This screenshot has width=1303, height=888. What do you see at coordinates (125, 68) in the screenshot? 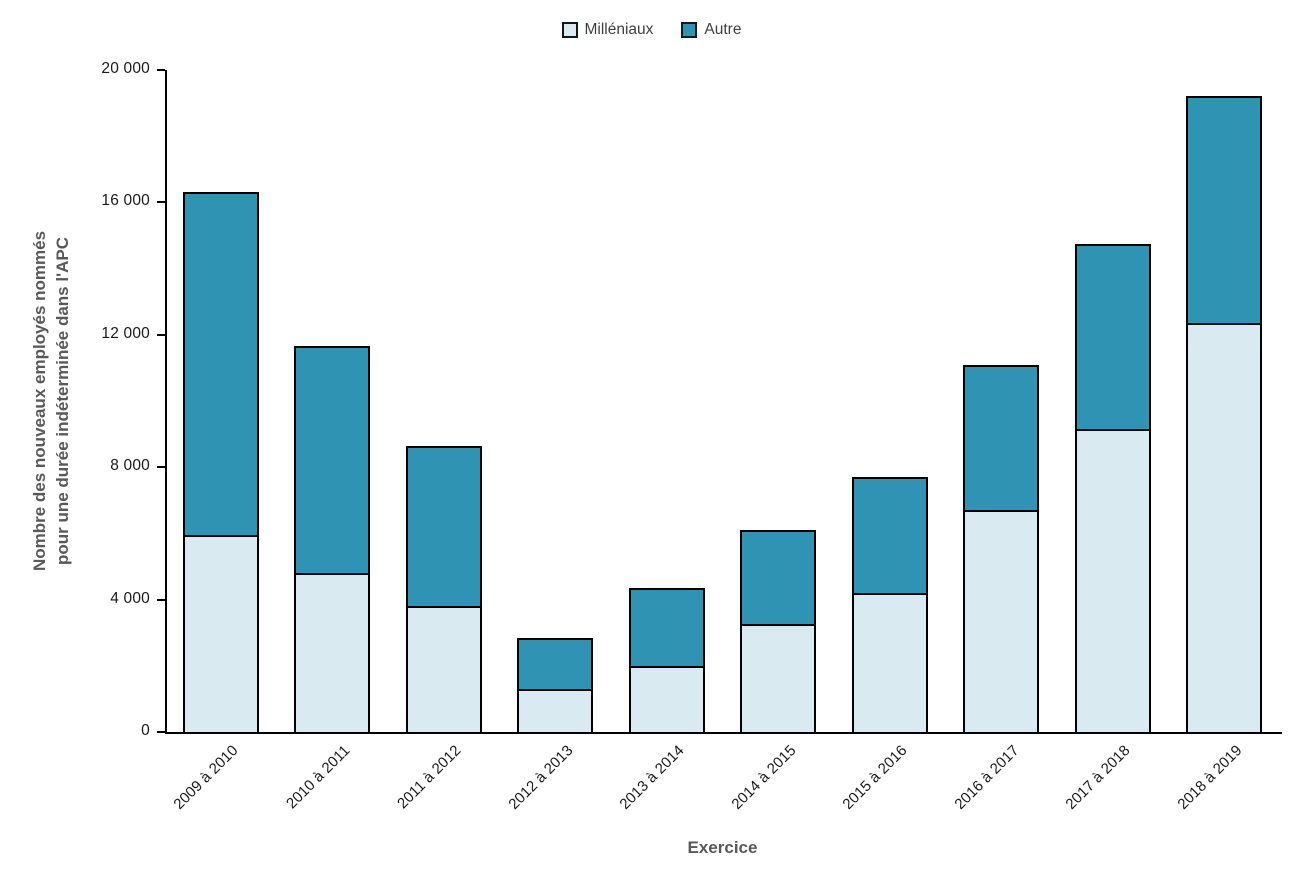
I see `y-tick-label: 20 000` at bounding box center [125, 68].